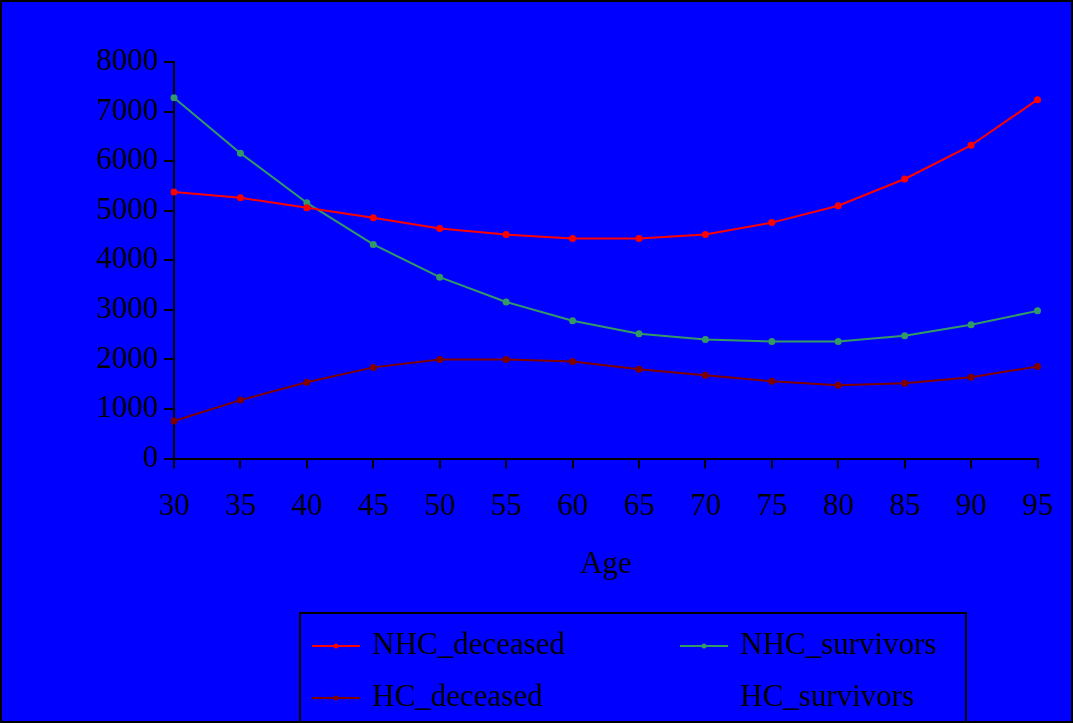 The height and width of the screenshot is (723, 1073). Describe the element at coordinates (127, 258) in the screenshot. I see `y-tick-label: 4000` at that location.